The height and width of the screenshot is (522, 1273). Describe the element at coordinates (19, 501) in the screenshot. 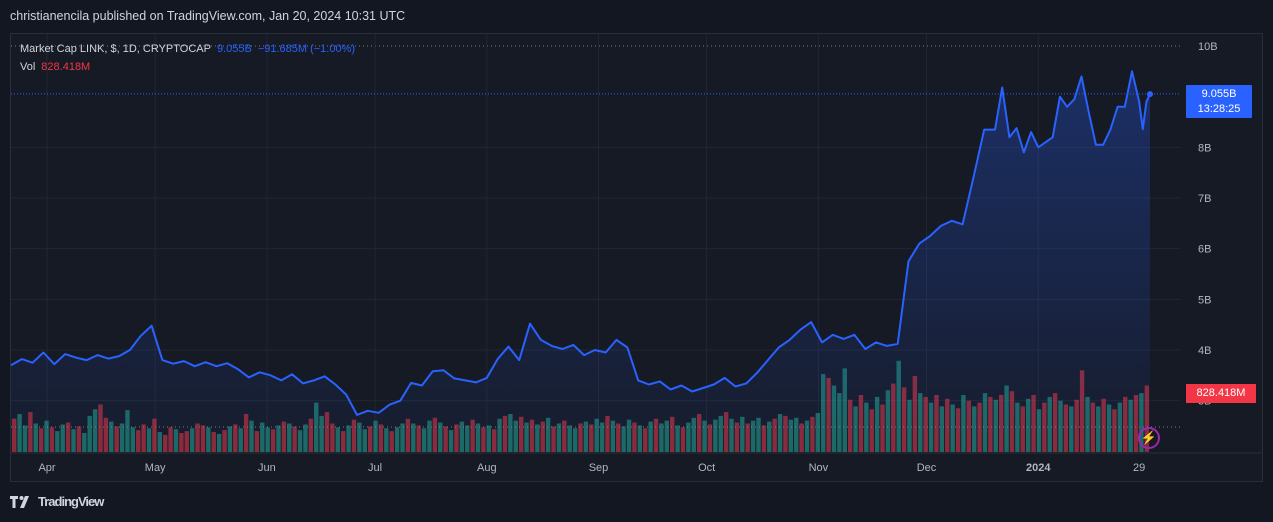

I see `tradingview-logo-icon` at that location.